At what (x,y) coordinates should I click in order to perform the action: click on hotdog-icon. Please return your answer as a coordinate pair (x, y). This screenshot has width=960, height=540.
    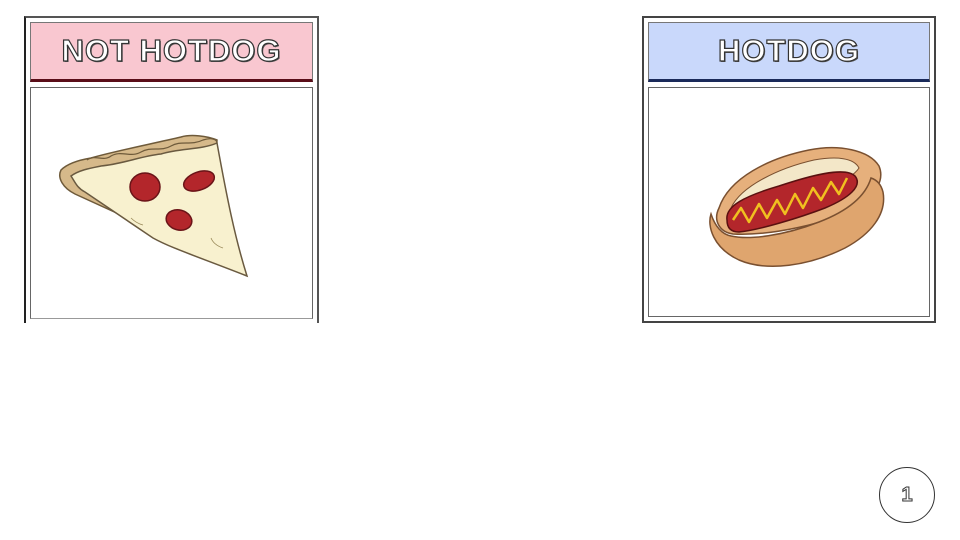
    Looking at the image, I should click on (797, 207).